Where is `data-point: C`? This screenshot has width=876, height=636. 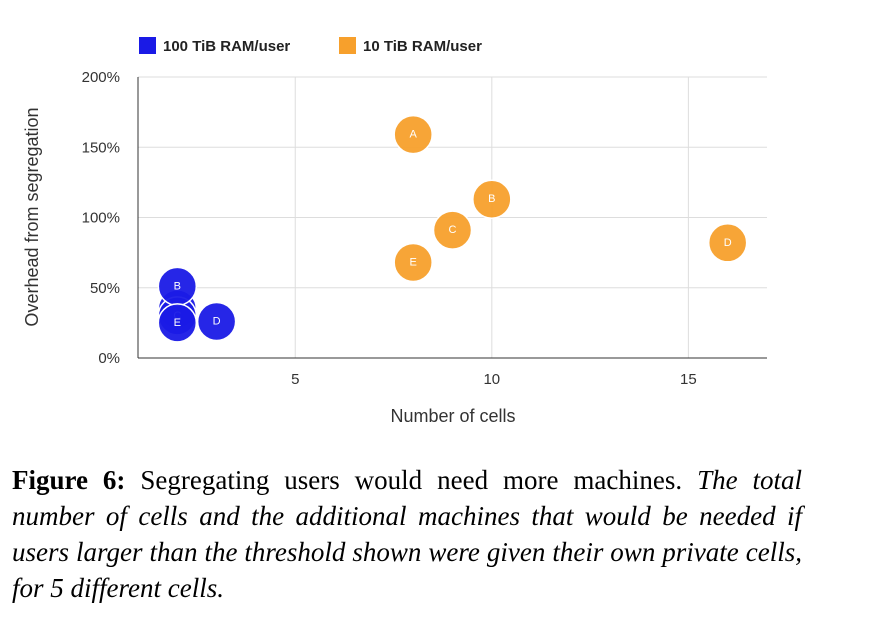
data-point: C is located at coordinates (452, 230).